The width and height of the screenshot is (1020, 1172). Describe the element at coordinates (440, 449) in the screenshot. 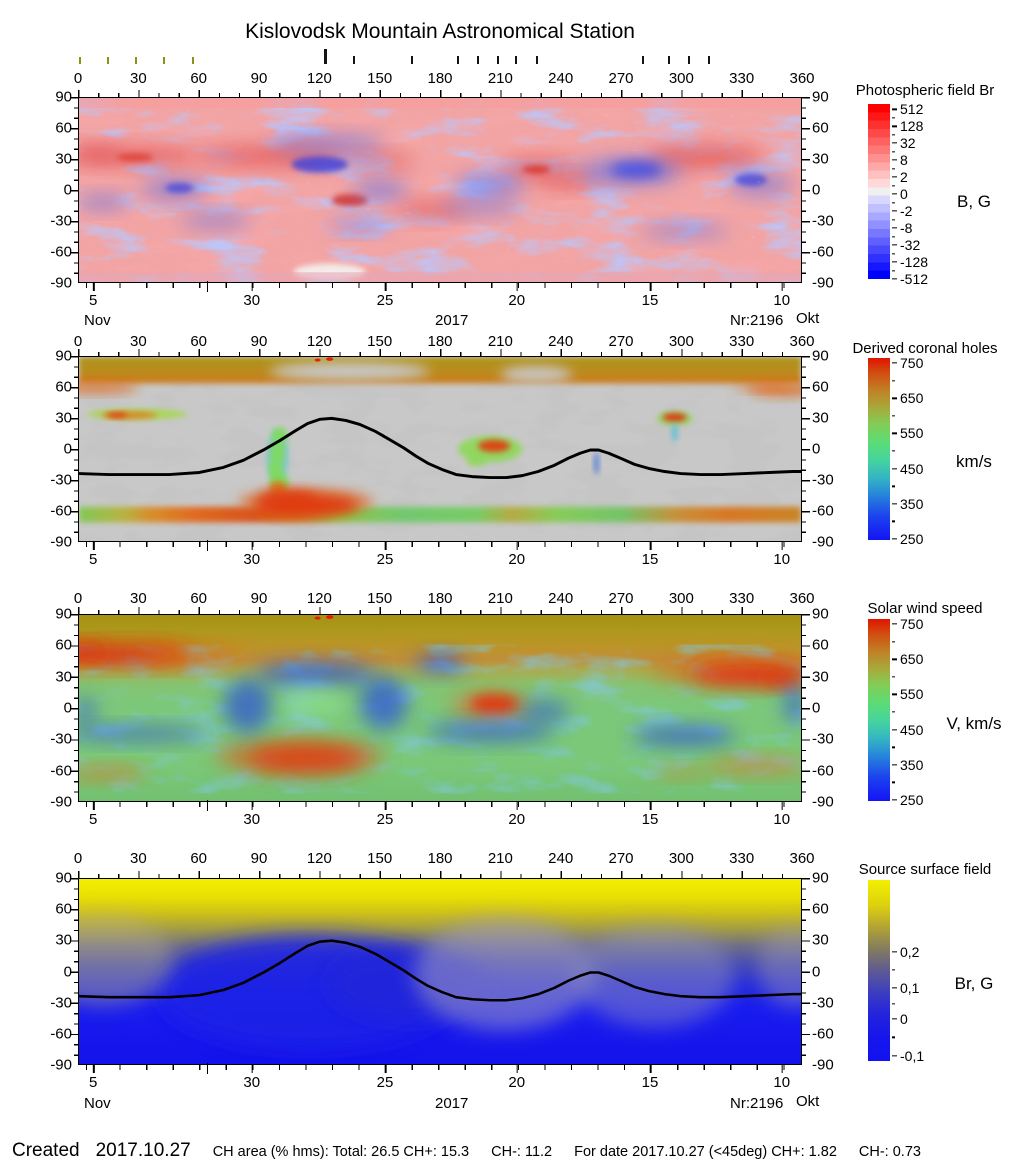

I see `coronal-holes-map` at that location.